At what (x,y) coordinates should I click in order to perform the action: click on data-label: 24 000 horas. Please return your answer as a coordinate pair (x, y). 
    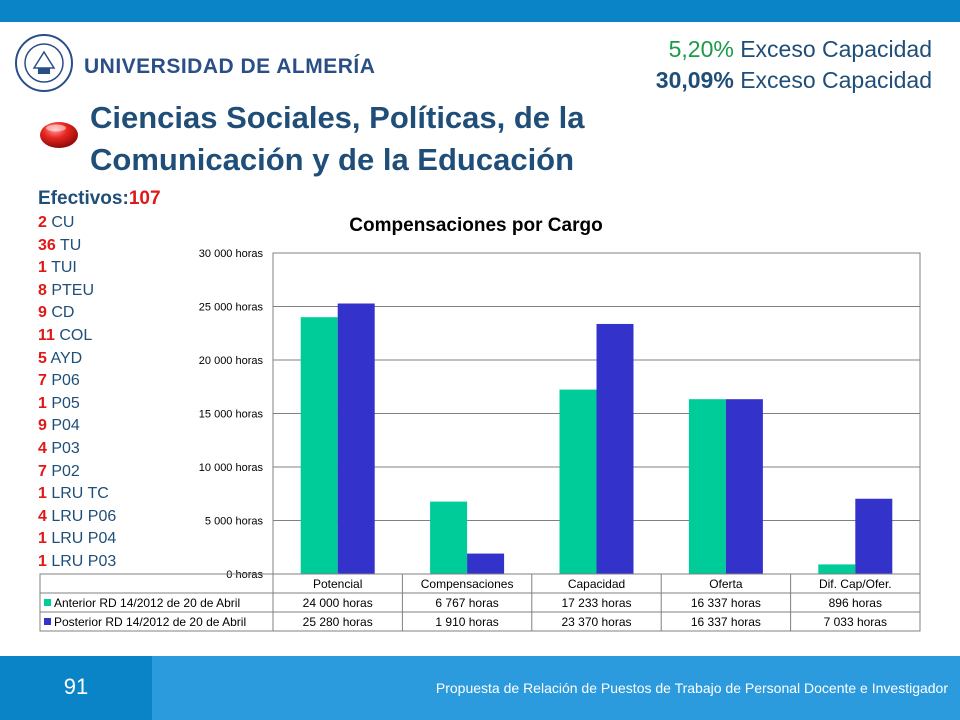
    Looking at the image, I should click on (338, 603).